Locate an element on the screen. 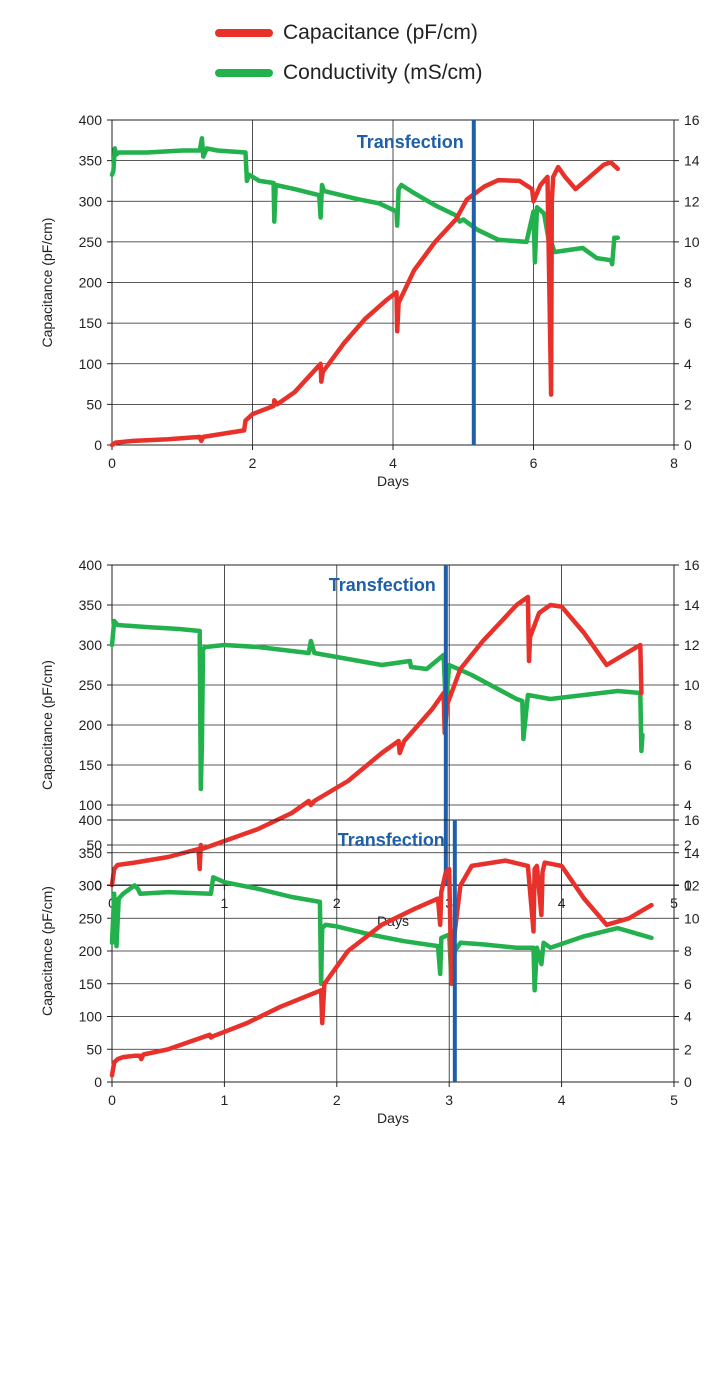  chart-legend: Capacitance (pF/cm) Conductivity (mS/cm) is located at coordinates (395, 54).